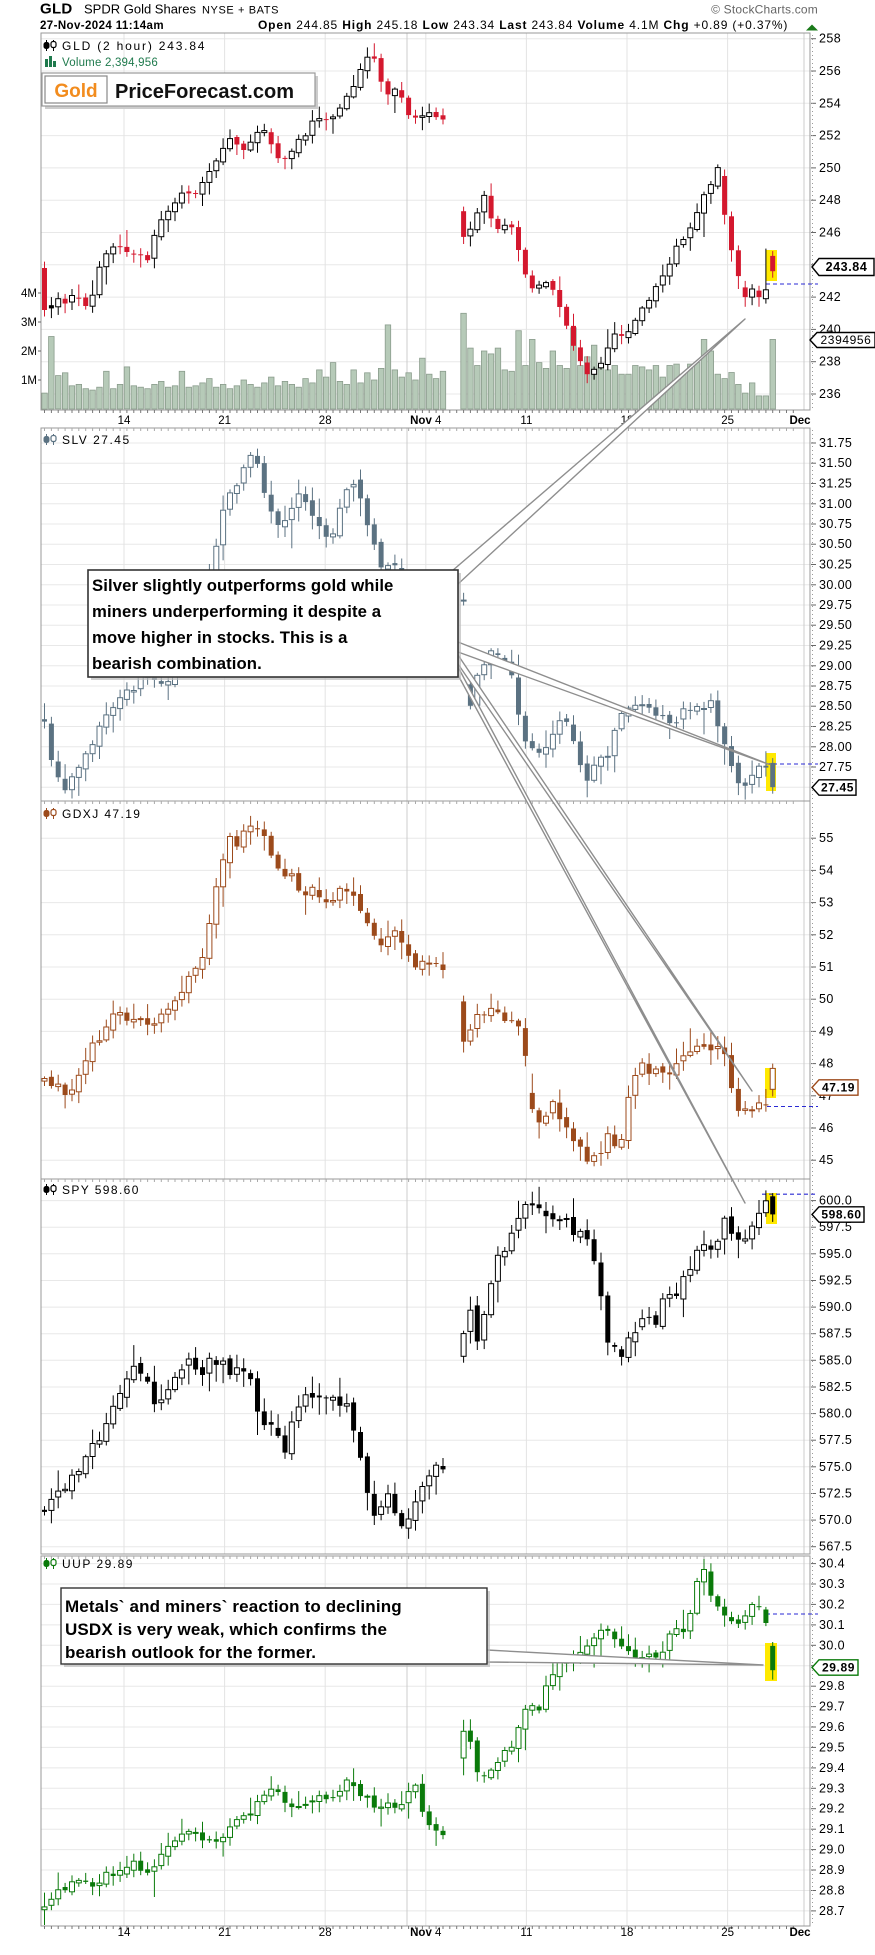  I want to click on svg-text: 1M, so click(29, 381).